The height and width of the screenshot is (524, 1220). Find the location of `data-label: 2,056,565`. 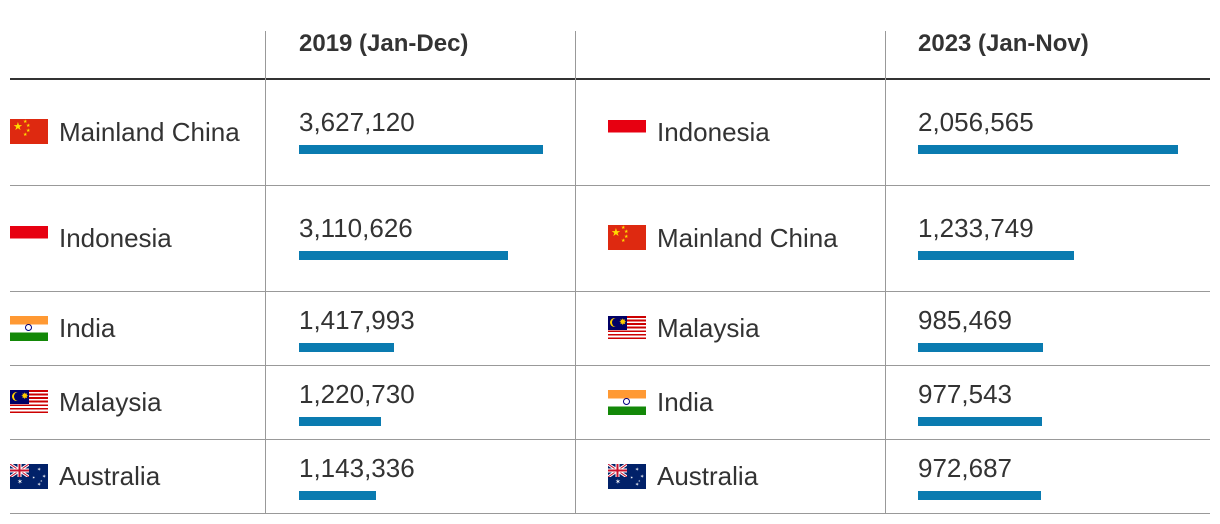

data-label: 2,056,565 is located at coordinates (976, 122).